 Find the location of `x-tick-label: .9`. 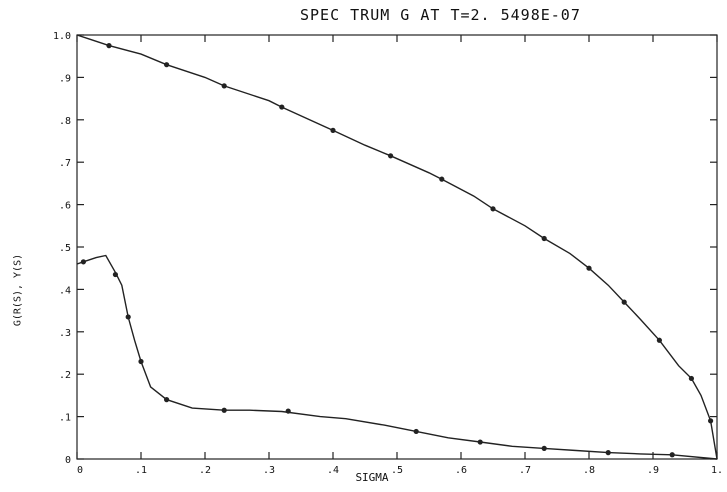

x-tick-label: .9 is located at coordinates (653, 470).